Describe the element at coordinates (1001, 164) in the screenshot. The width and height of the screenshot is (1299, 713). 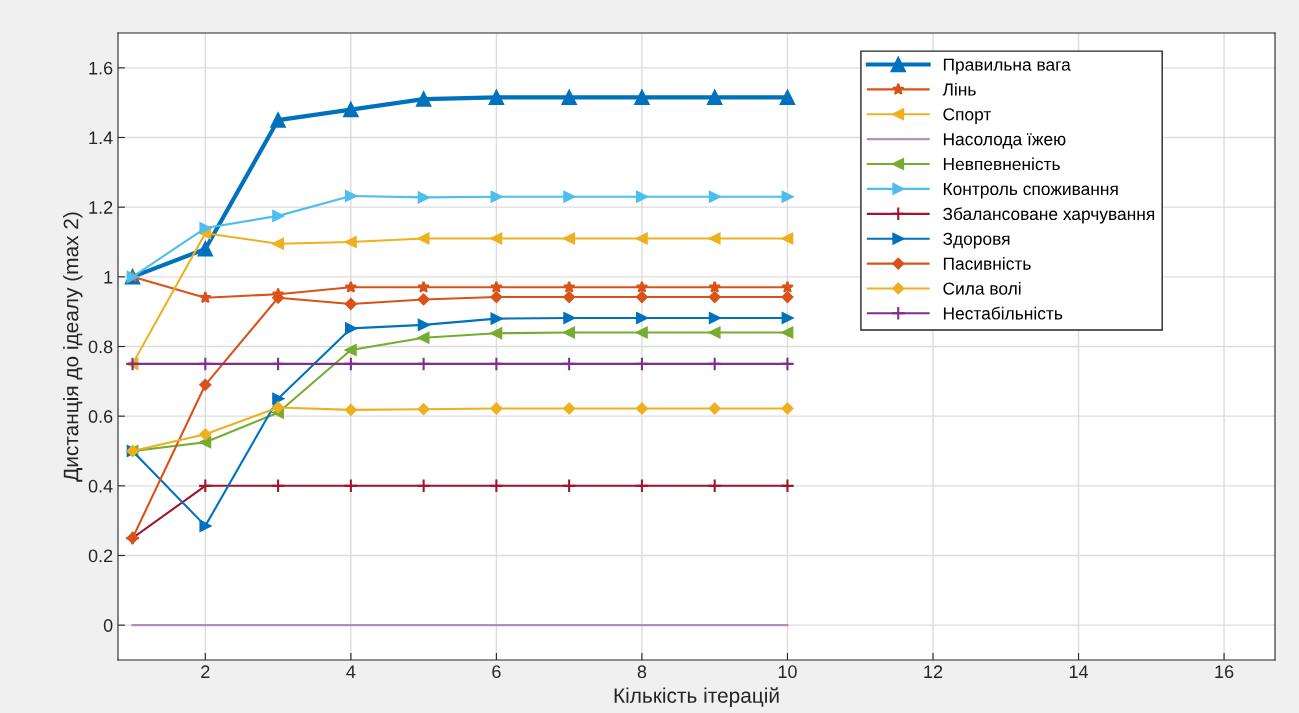
I see `legend-label: Невпевненість` at that location.